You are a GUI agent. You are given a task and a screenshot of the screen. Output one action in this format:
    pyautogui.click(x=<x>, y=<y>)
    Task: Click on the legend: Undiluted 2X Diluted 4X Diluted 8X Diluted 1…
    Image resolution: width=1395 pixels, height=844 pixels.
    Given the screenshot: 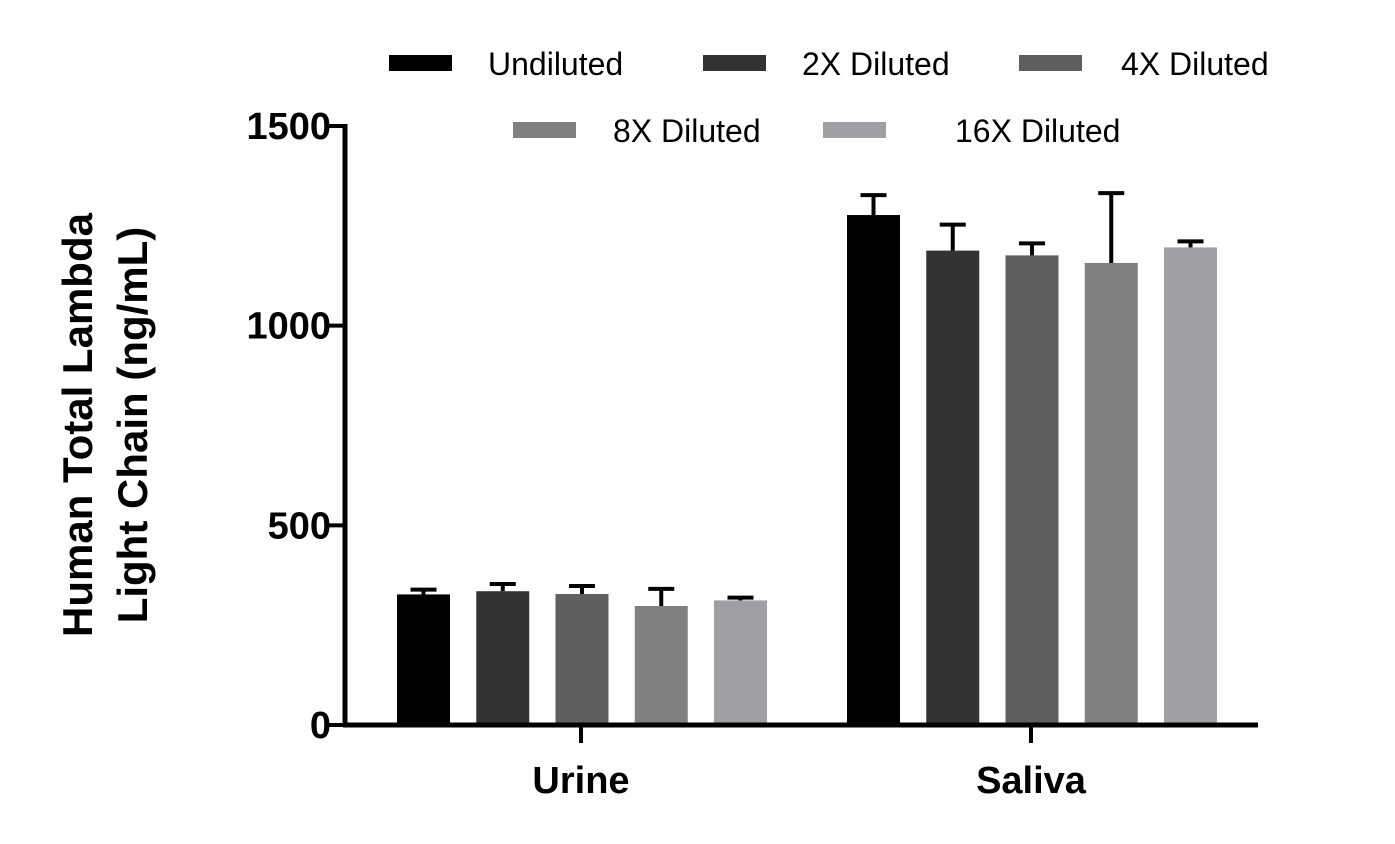 What is the action you would take?
    pyautogui.click(x=829, y=97)
    